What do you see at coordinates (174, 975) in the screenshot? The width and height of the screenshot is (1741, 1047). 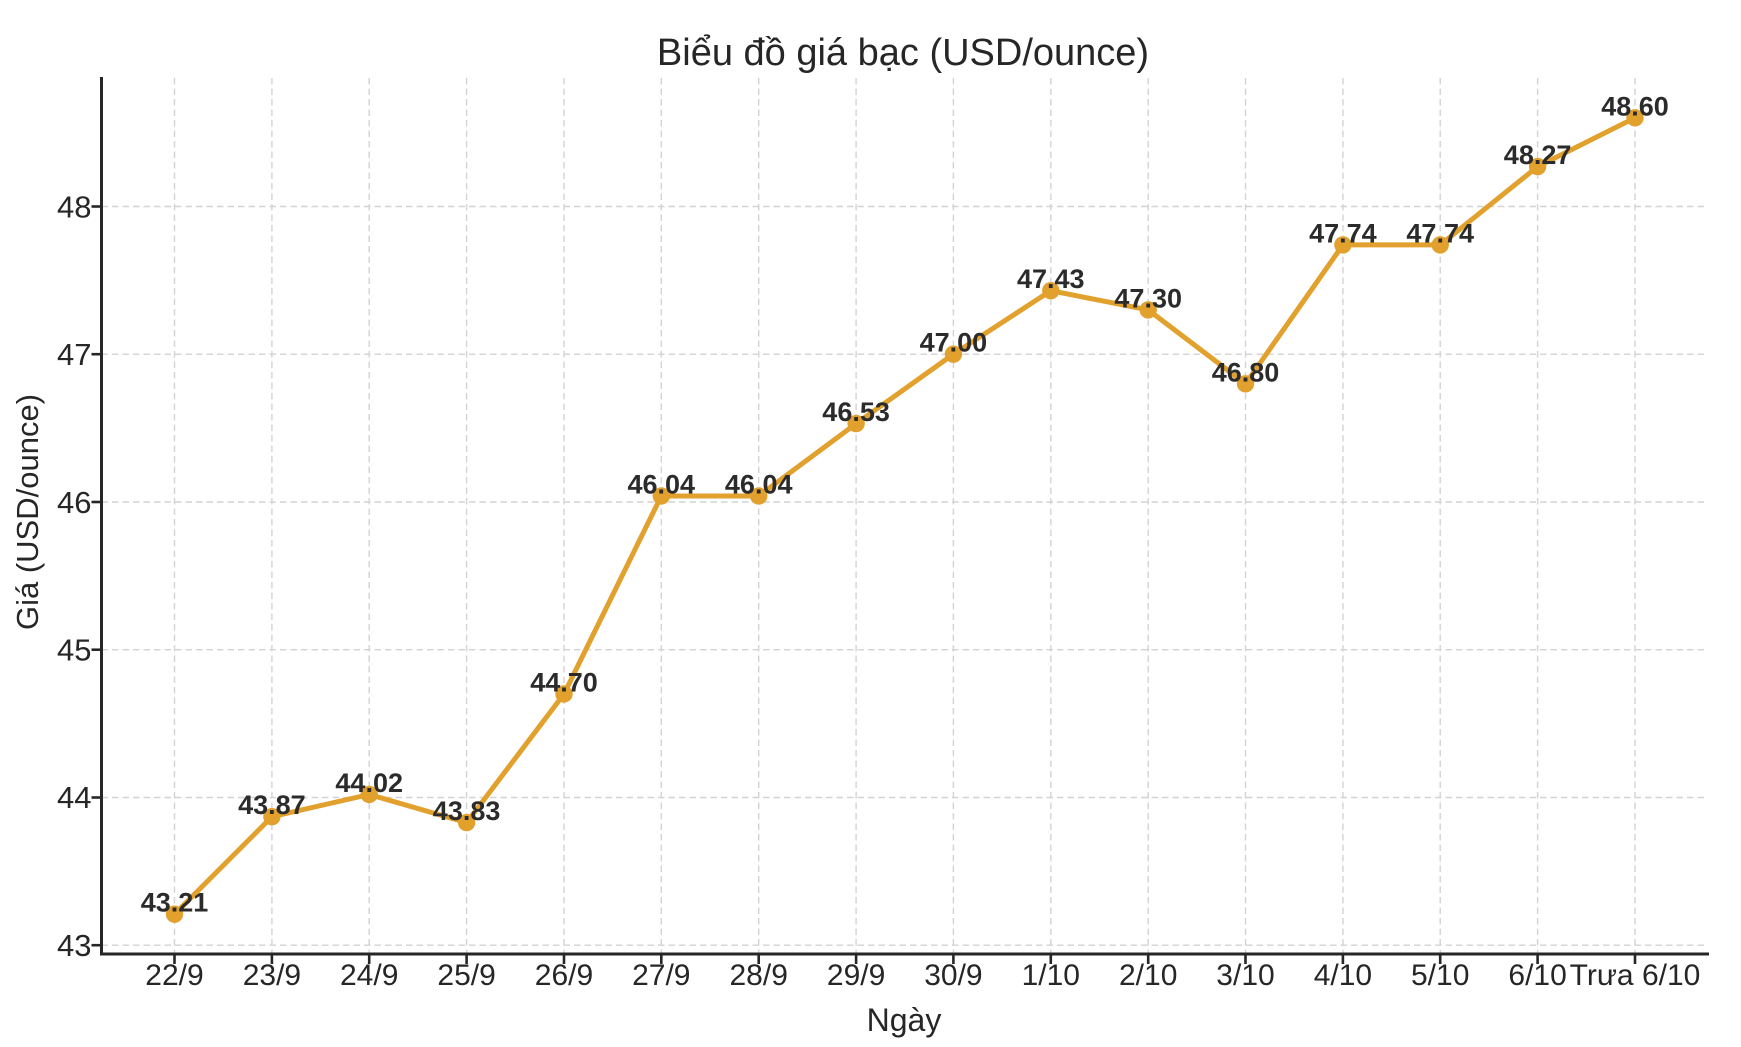 I see `svg-text: 22/9` at bounding box center [174, 975].